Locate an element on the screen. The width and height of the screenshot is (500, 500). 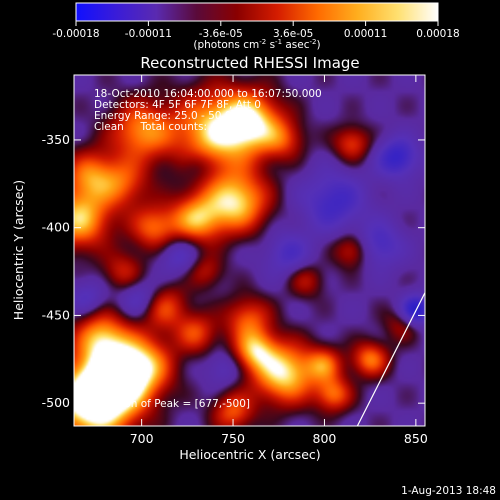
colorbar-tick-label: 0.00018 is located at coordinates (437, 34).